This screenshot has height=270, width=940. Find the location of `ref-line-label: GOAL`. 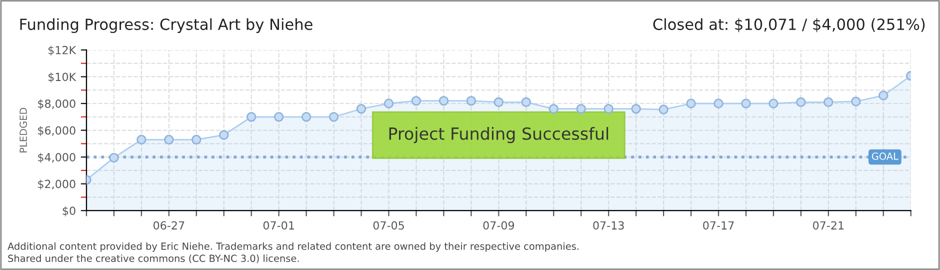

ref-line-label: GOAL is located at coordinates (885, 156).